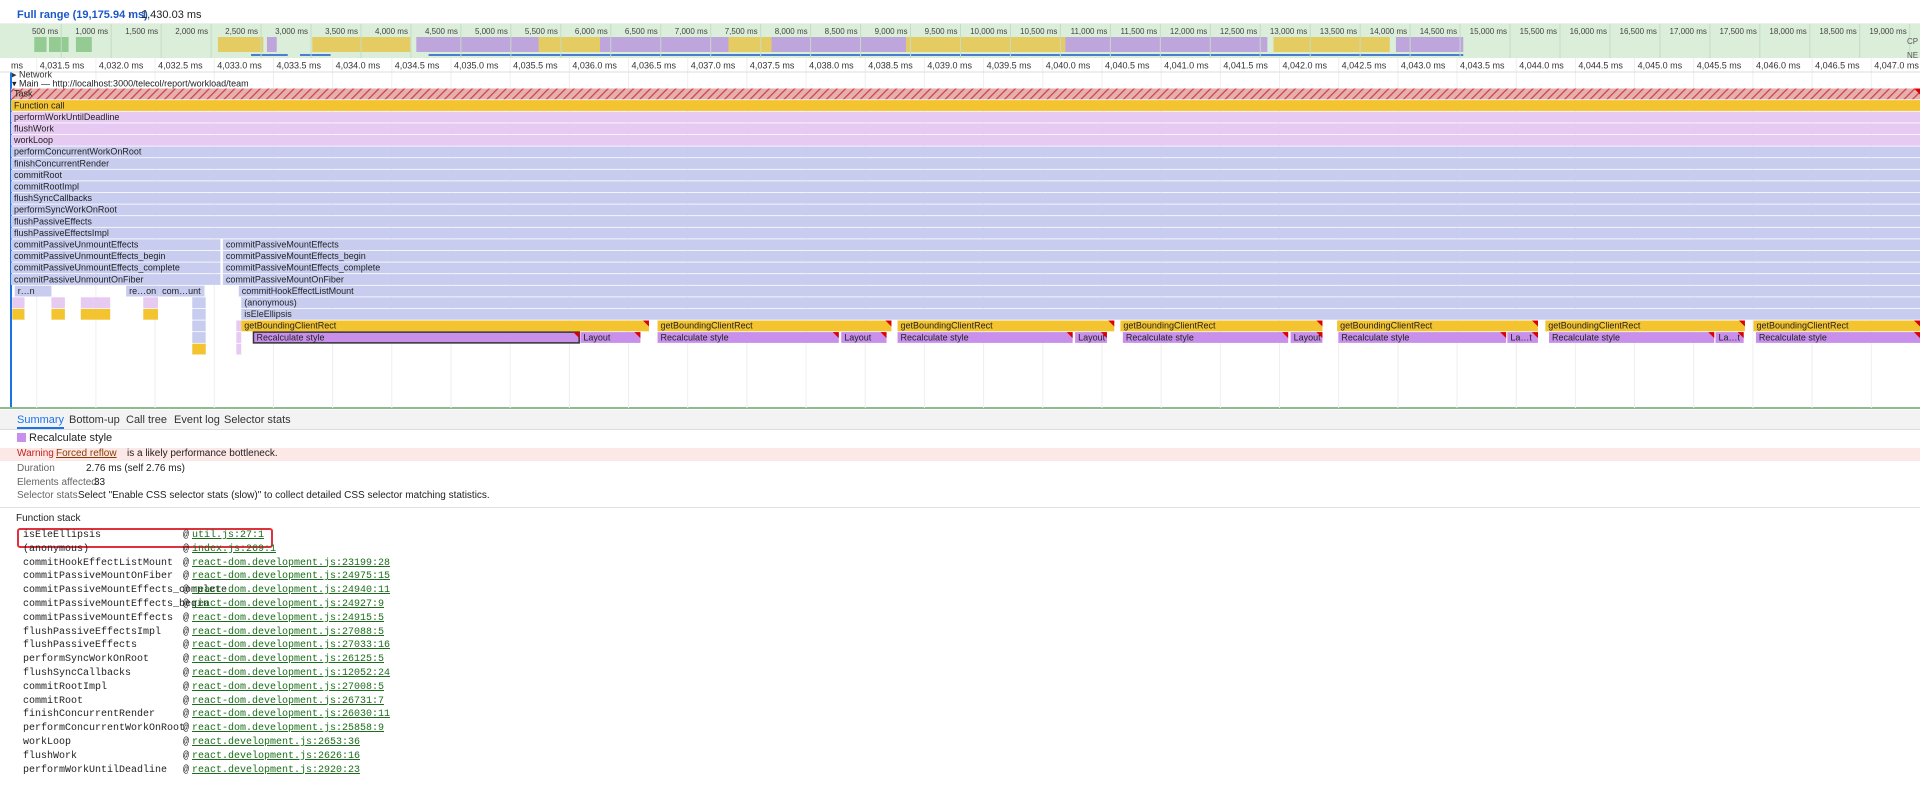  Describe the element at coordinates (276, 742) in the screenshot. I see `frame-link: react.development.js:2653:36` at that location.